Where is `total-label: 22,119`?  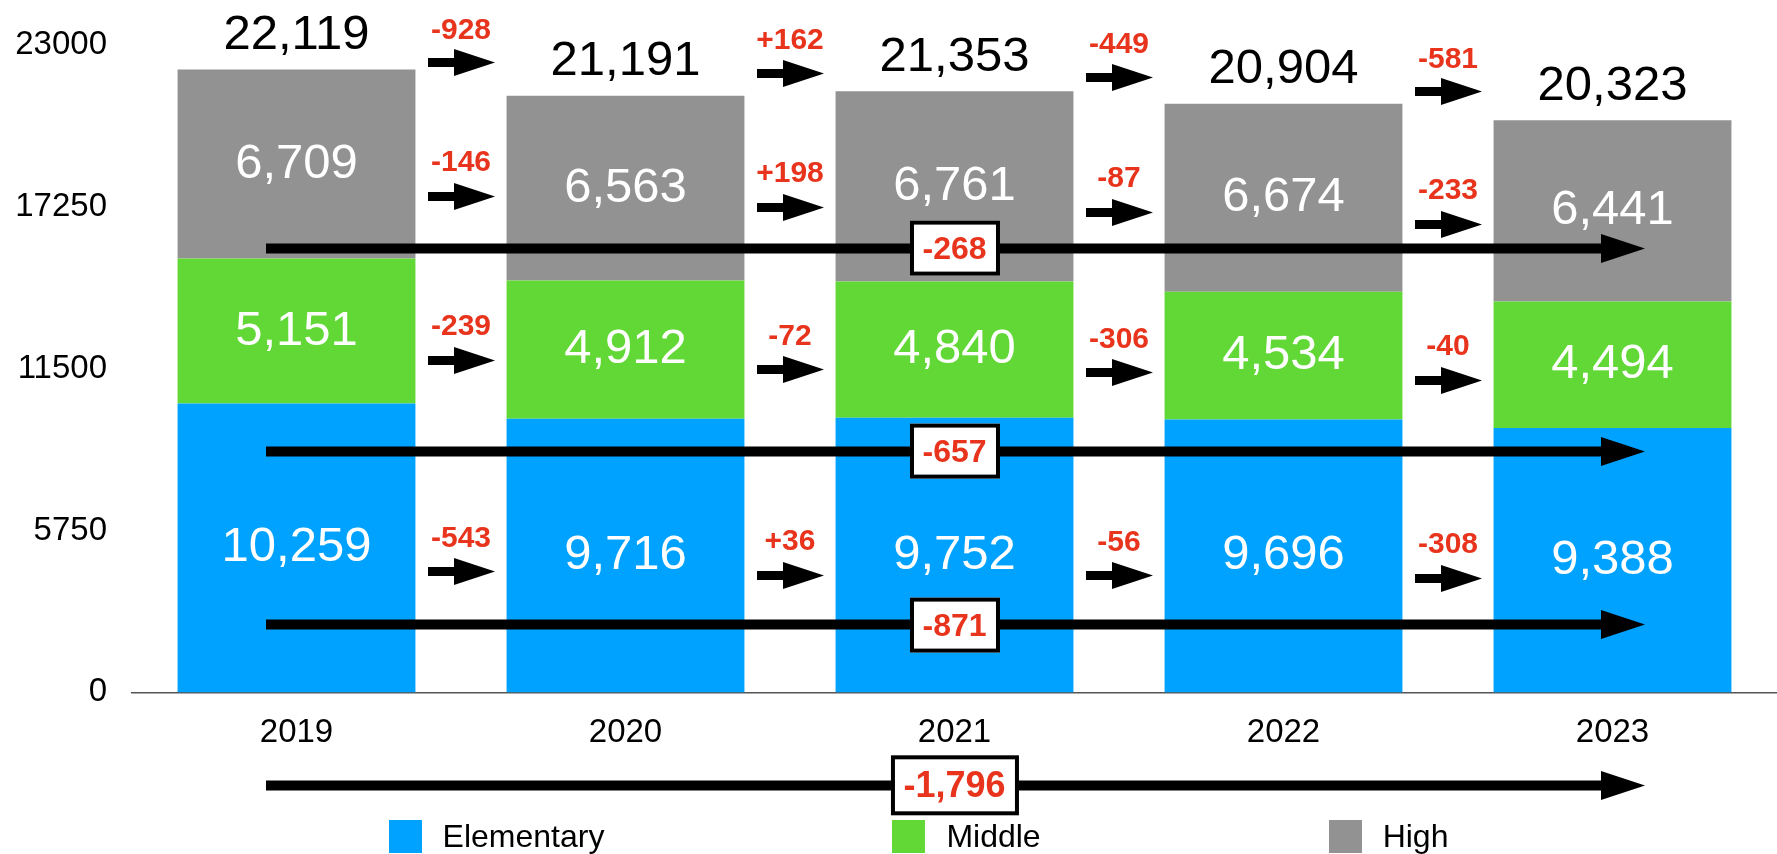
total-label: 22,119 is located at coordinates (296, 32).